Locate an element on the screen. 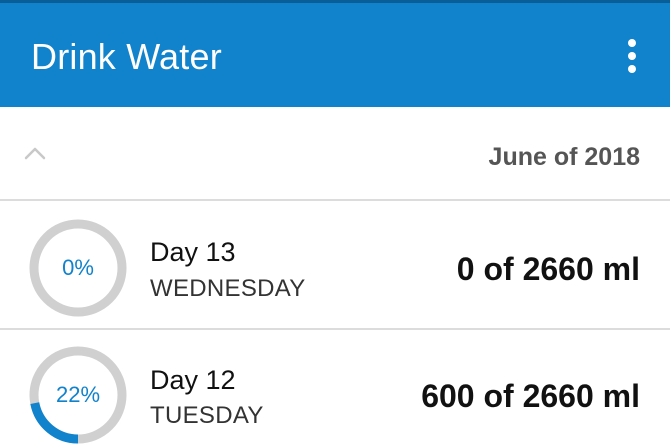 This screenshot has width=670, height=447. progress-ring: 0% is located at coordinates (78, 268).